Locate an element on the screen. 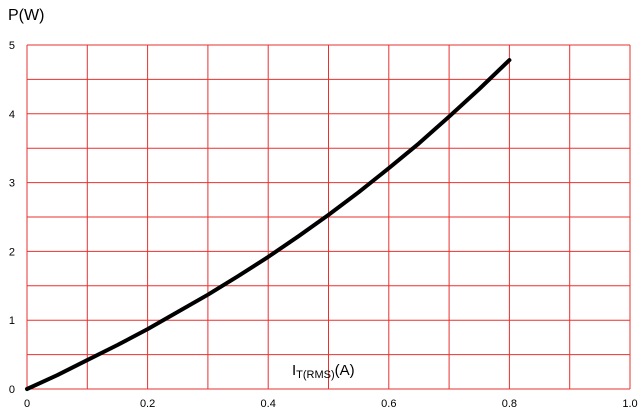  x-axis-title-unit: (A) is located at coordinates (345, 370).